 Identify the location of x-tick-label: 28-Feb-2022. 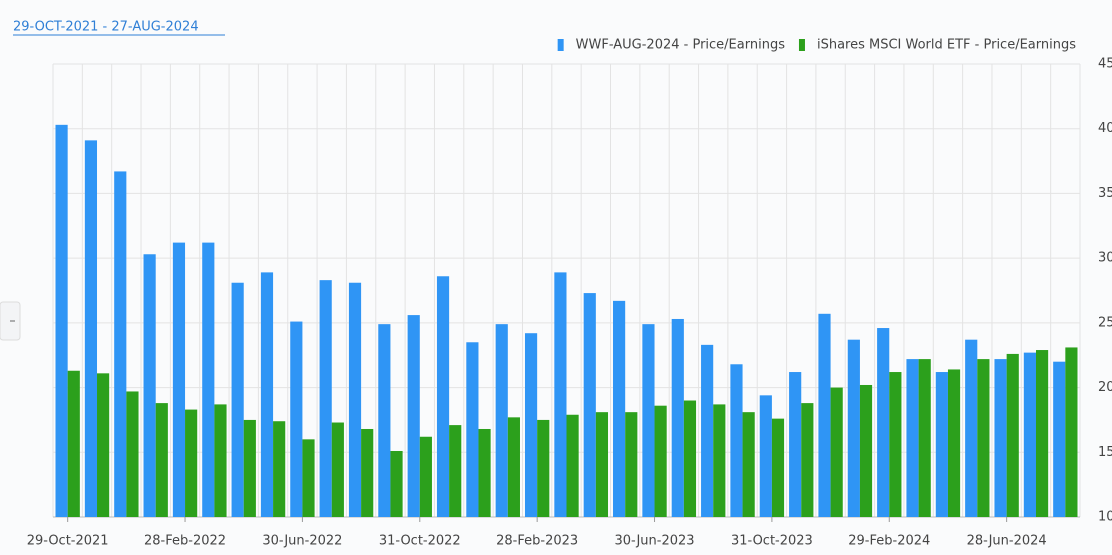
(185, 541).